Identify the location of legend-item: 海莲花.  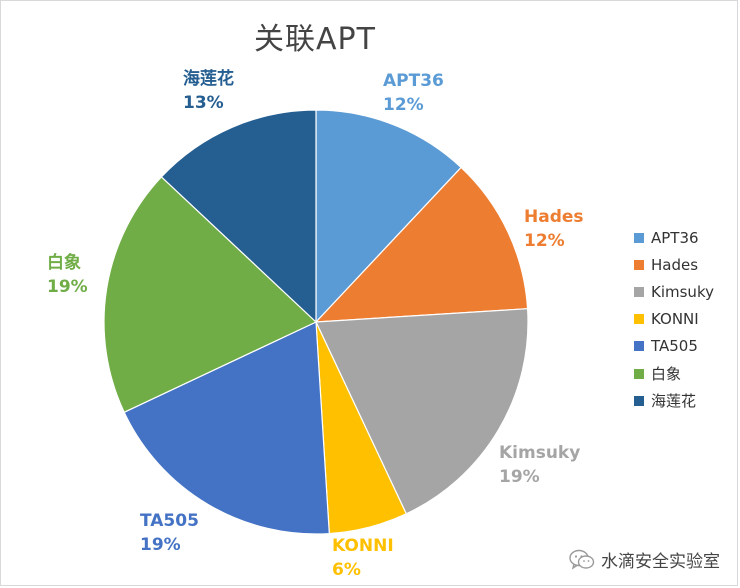
(674, 400).